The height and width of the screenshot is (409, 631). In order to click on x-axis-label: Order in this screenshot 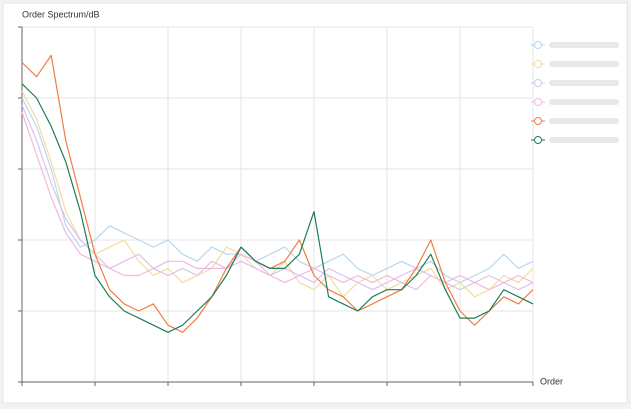, I will do `click(551, 381)`.